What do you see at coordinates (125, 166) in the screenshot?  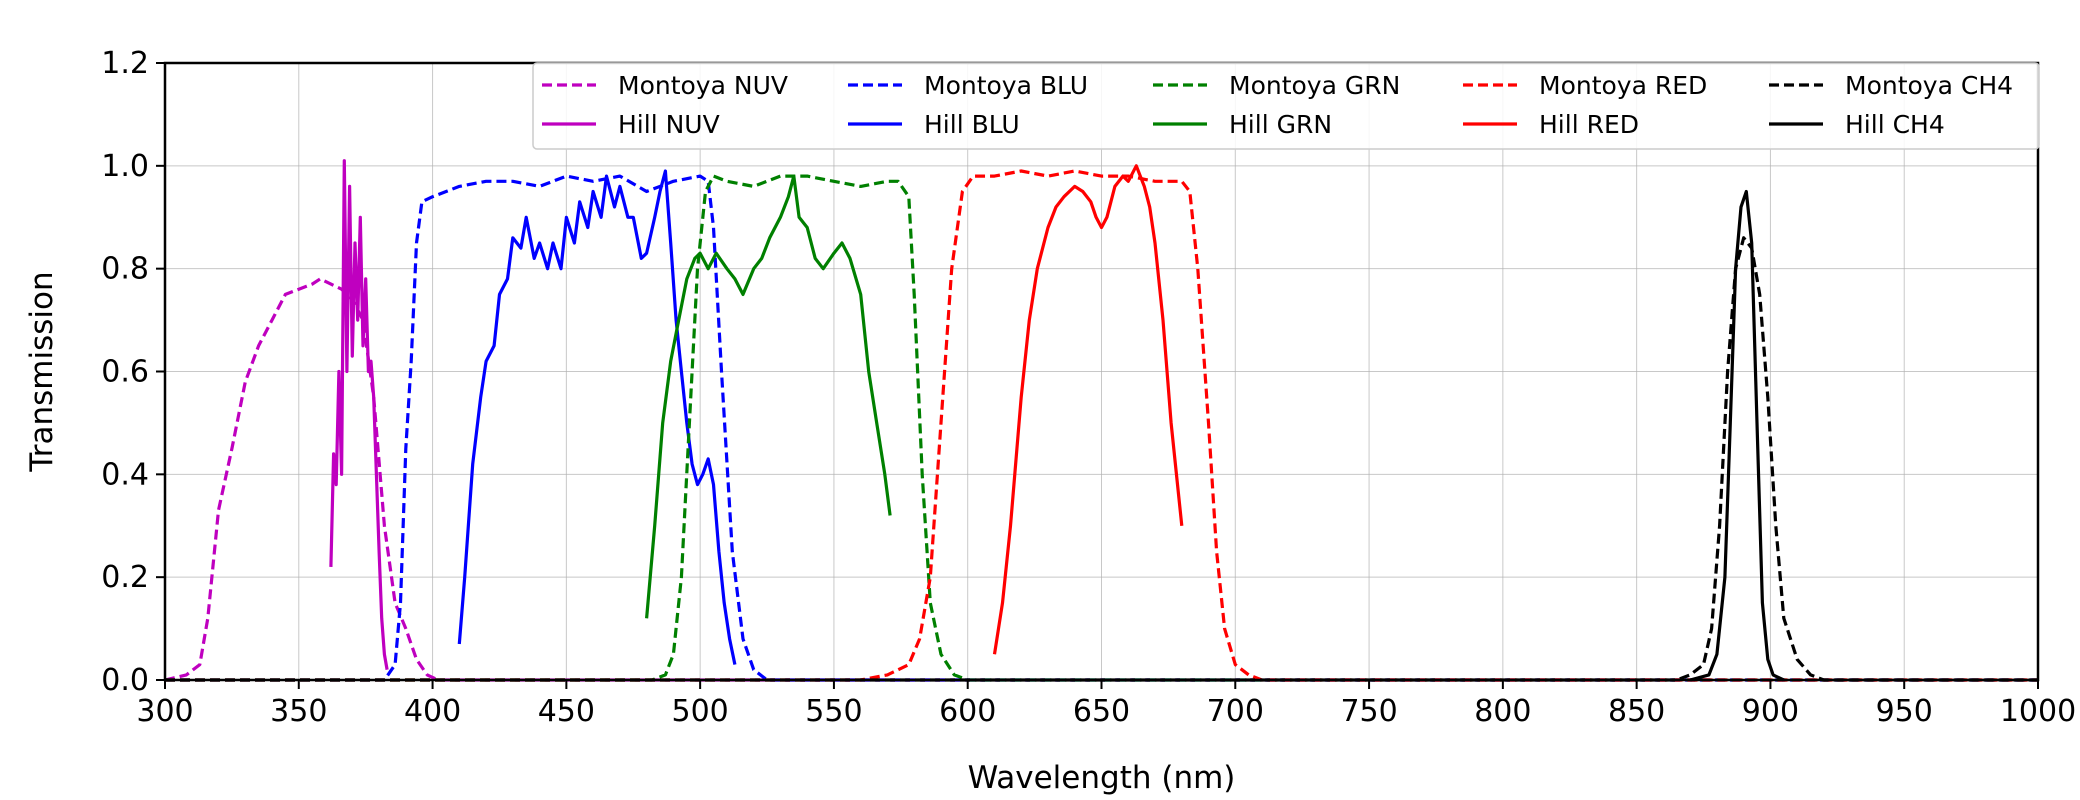 I see `y-tick-label: 1.0` at bounding box center [125, 166].